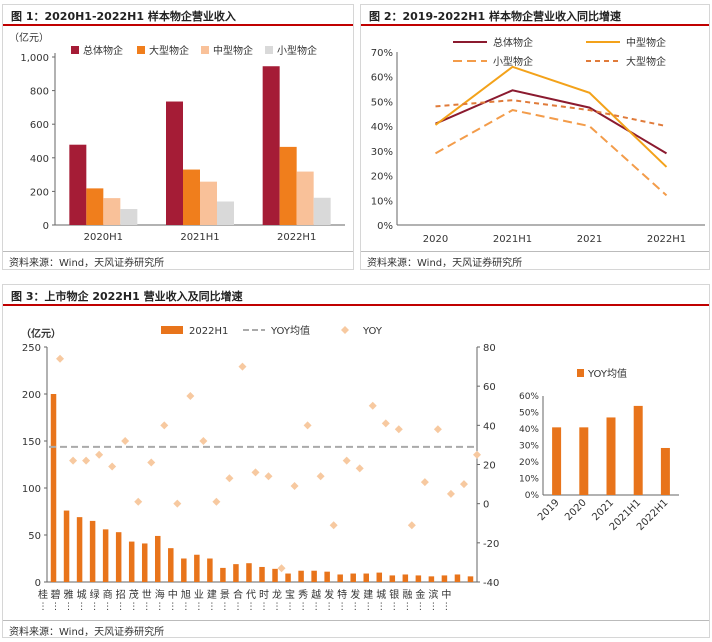 This screenshot has width=712, height=642. What do you see at coordinates (381, 595) in the screenshot?
I see `figure-3-x-label: 城` at bounding box center [381, 595].